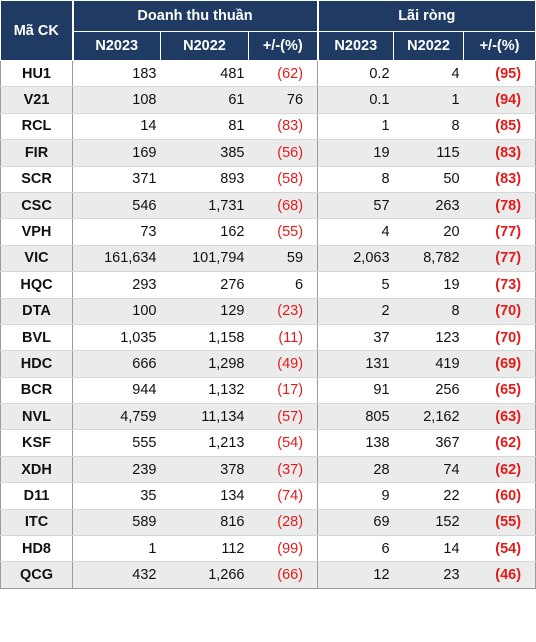  Describe the element at coordinates (499, 100) in the screenshot. I see `net-profit-change-cell: (94)` at that location.